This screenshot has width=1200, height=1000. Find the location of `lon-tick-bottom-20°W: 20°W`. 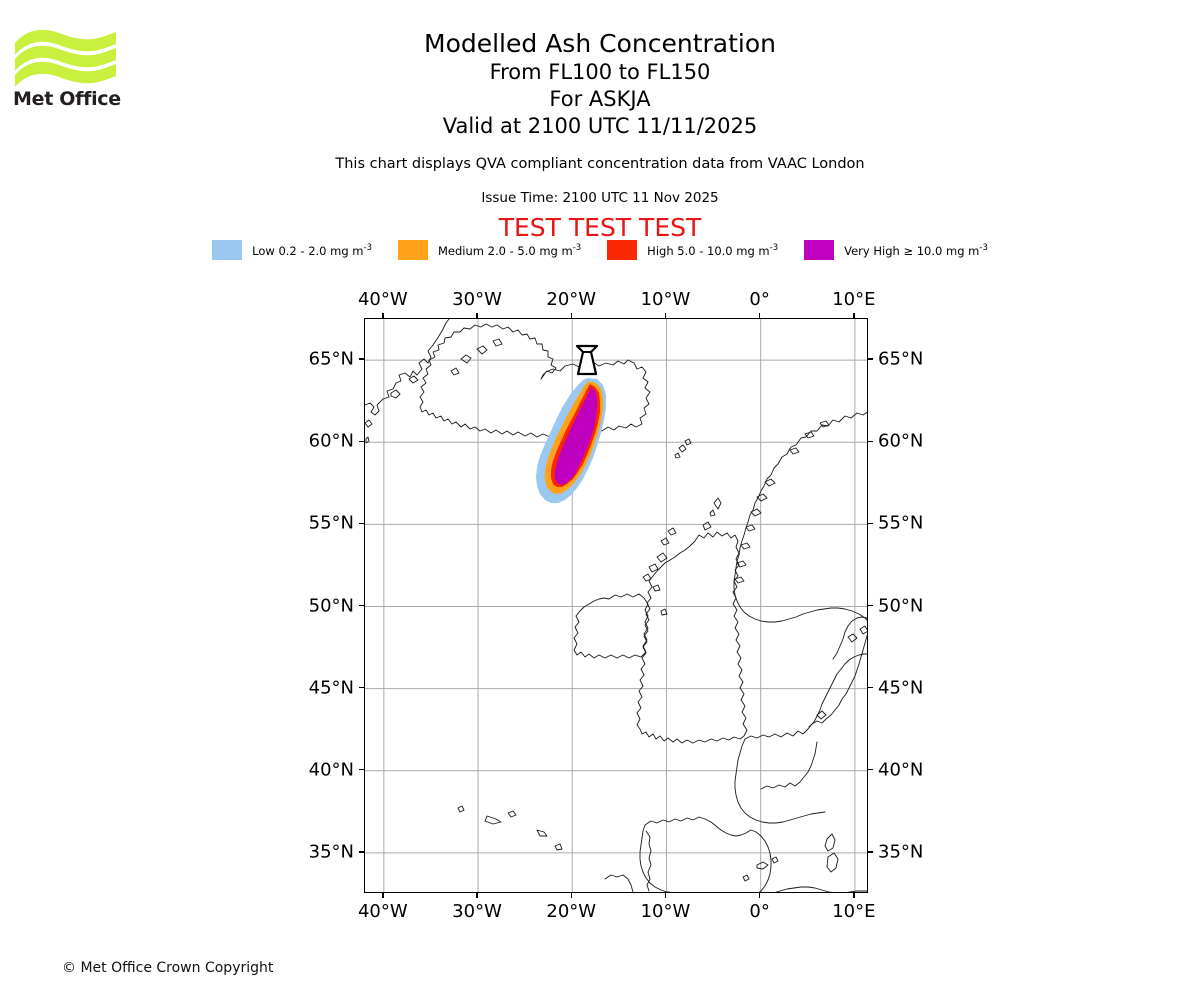

lon-tick-bottom-20°W: 20°W is located at coordinates (571, 911).